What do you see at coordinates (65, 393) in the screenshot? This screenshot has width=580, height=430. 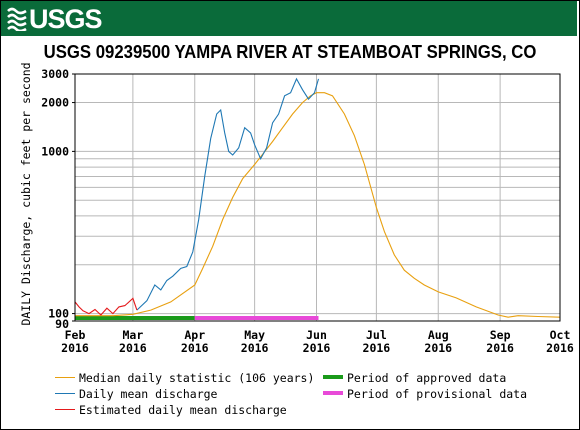 I see `legend-swatch-daily-mean` at bounding box center [65, 393].